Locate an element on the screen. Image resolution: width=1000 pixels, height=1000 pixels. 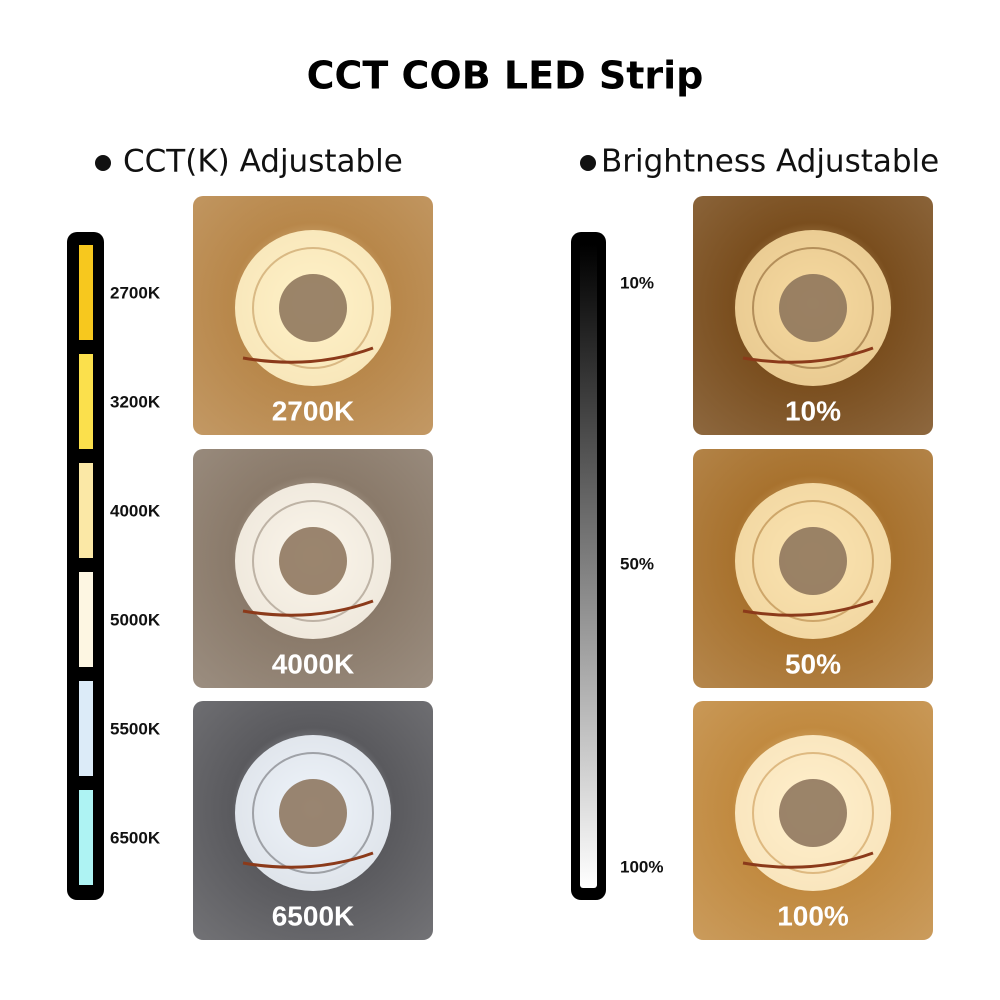
level-label: 3200K is located at coordinates (135, 401).